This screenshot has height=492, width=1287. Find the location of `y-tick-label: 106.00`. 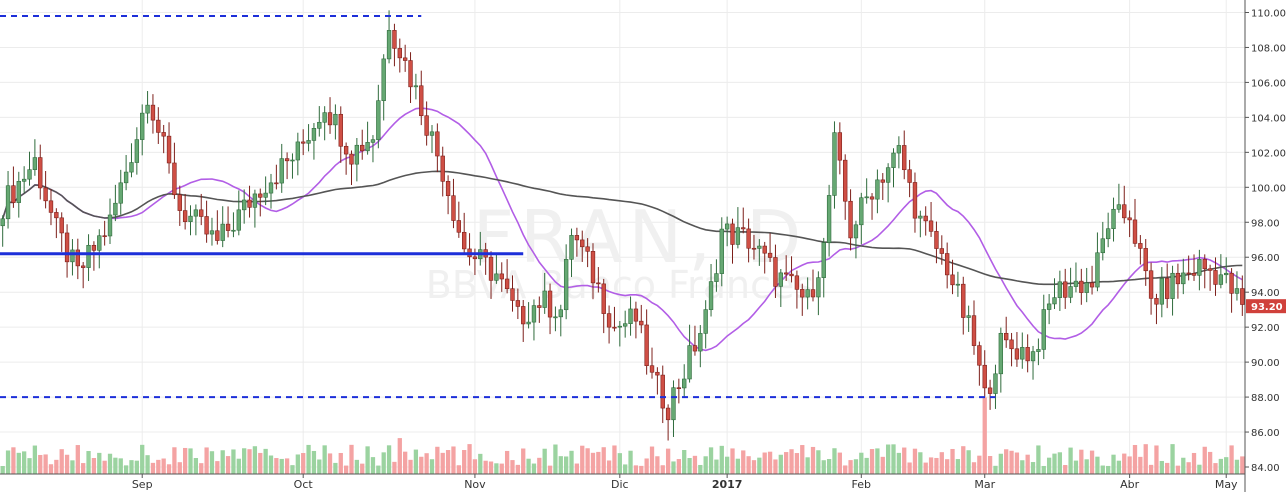

y-tick-label: 106.00 is located at coordinates (1268, 83).